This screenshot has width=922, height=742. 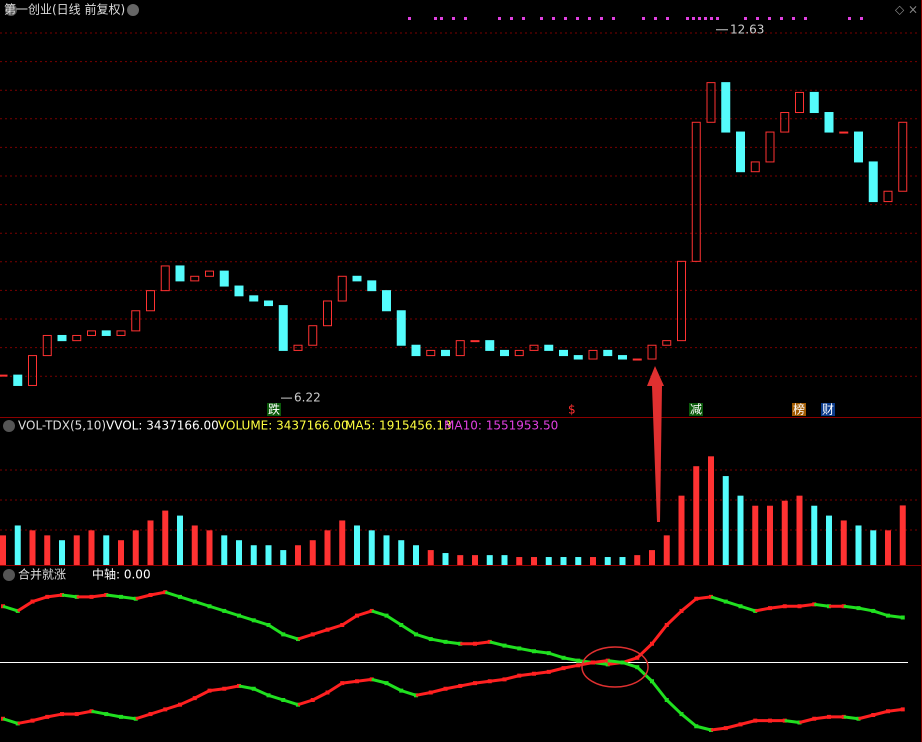 What do you see at coordinates (162, 426) in the screenshot?
I see `vvol: VVOL: 3437166.00` at bounding box center [162, 426].